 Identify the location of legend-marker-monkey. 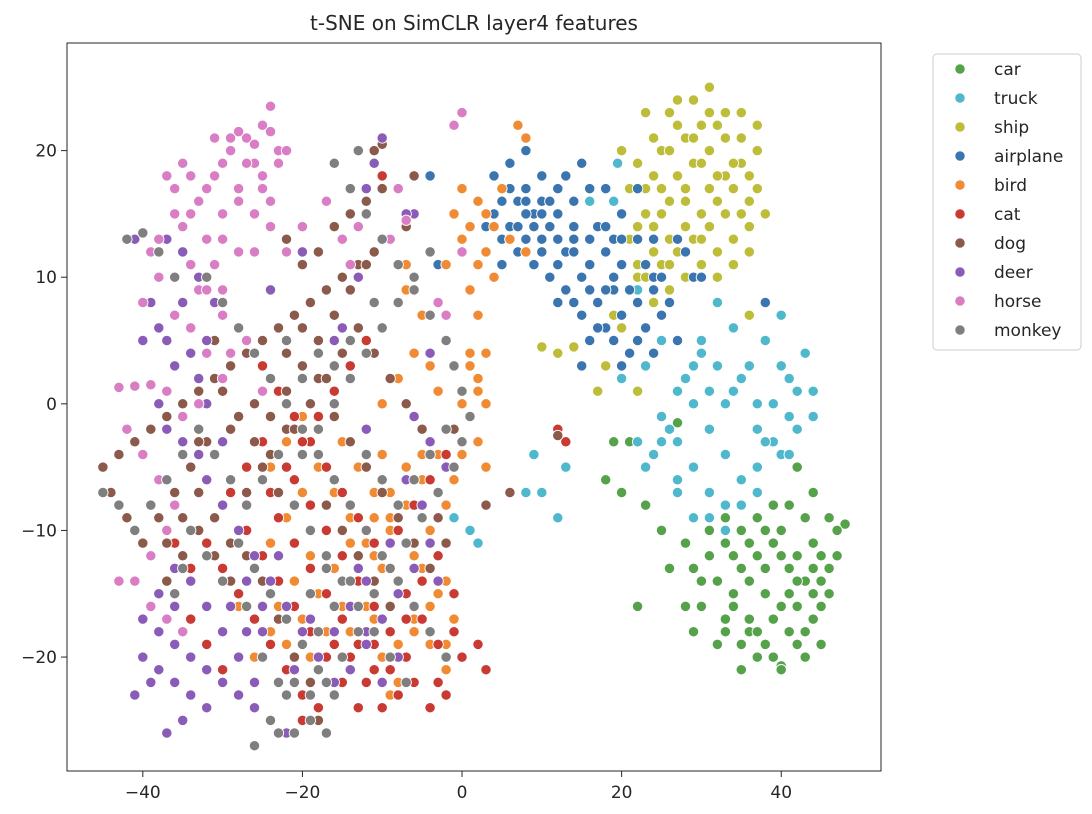
(960, 330).